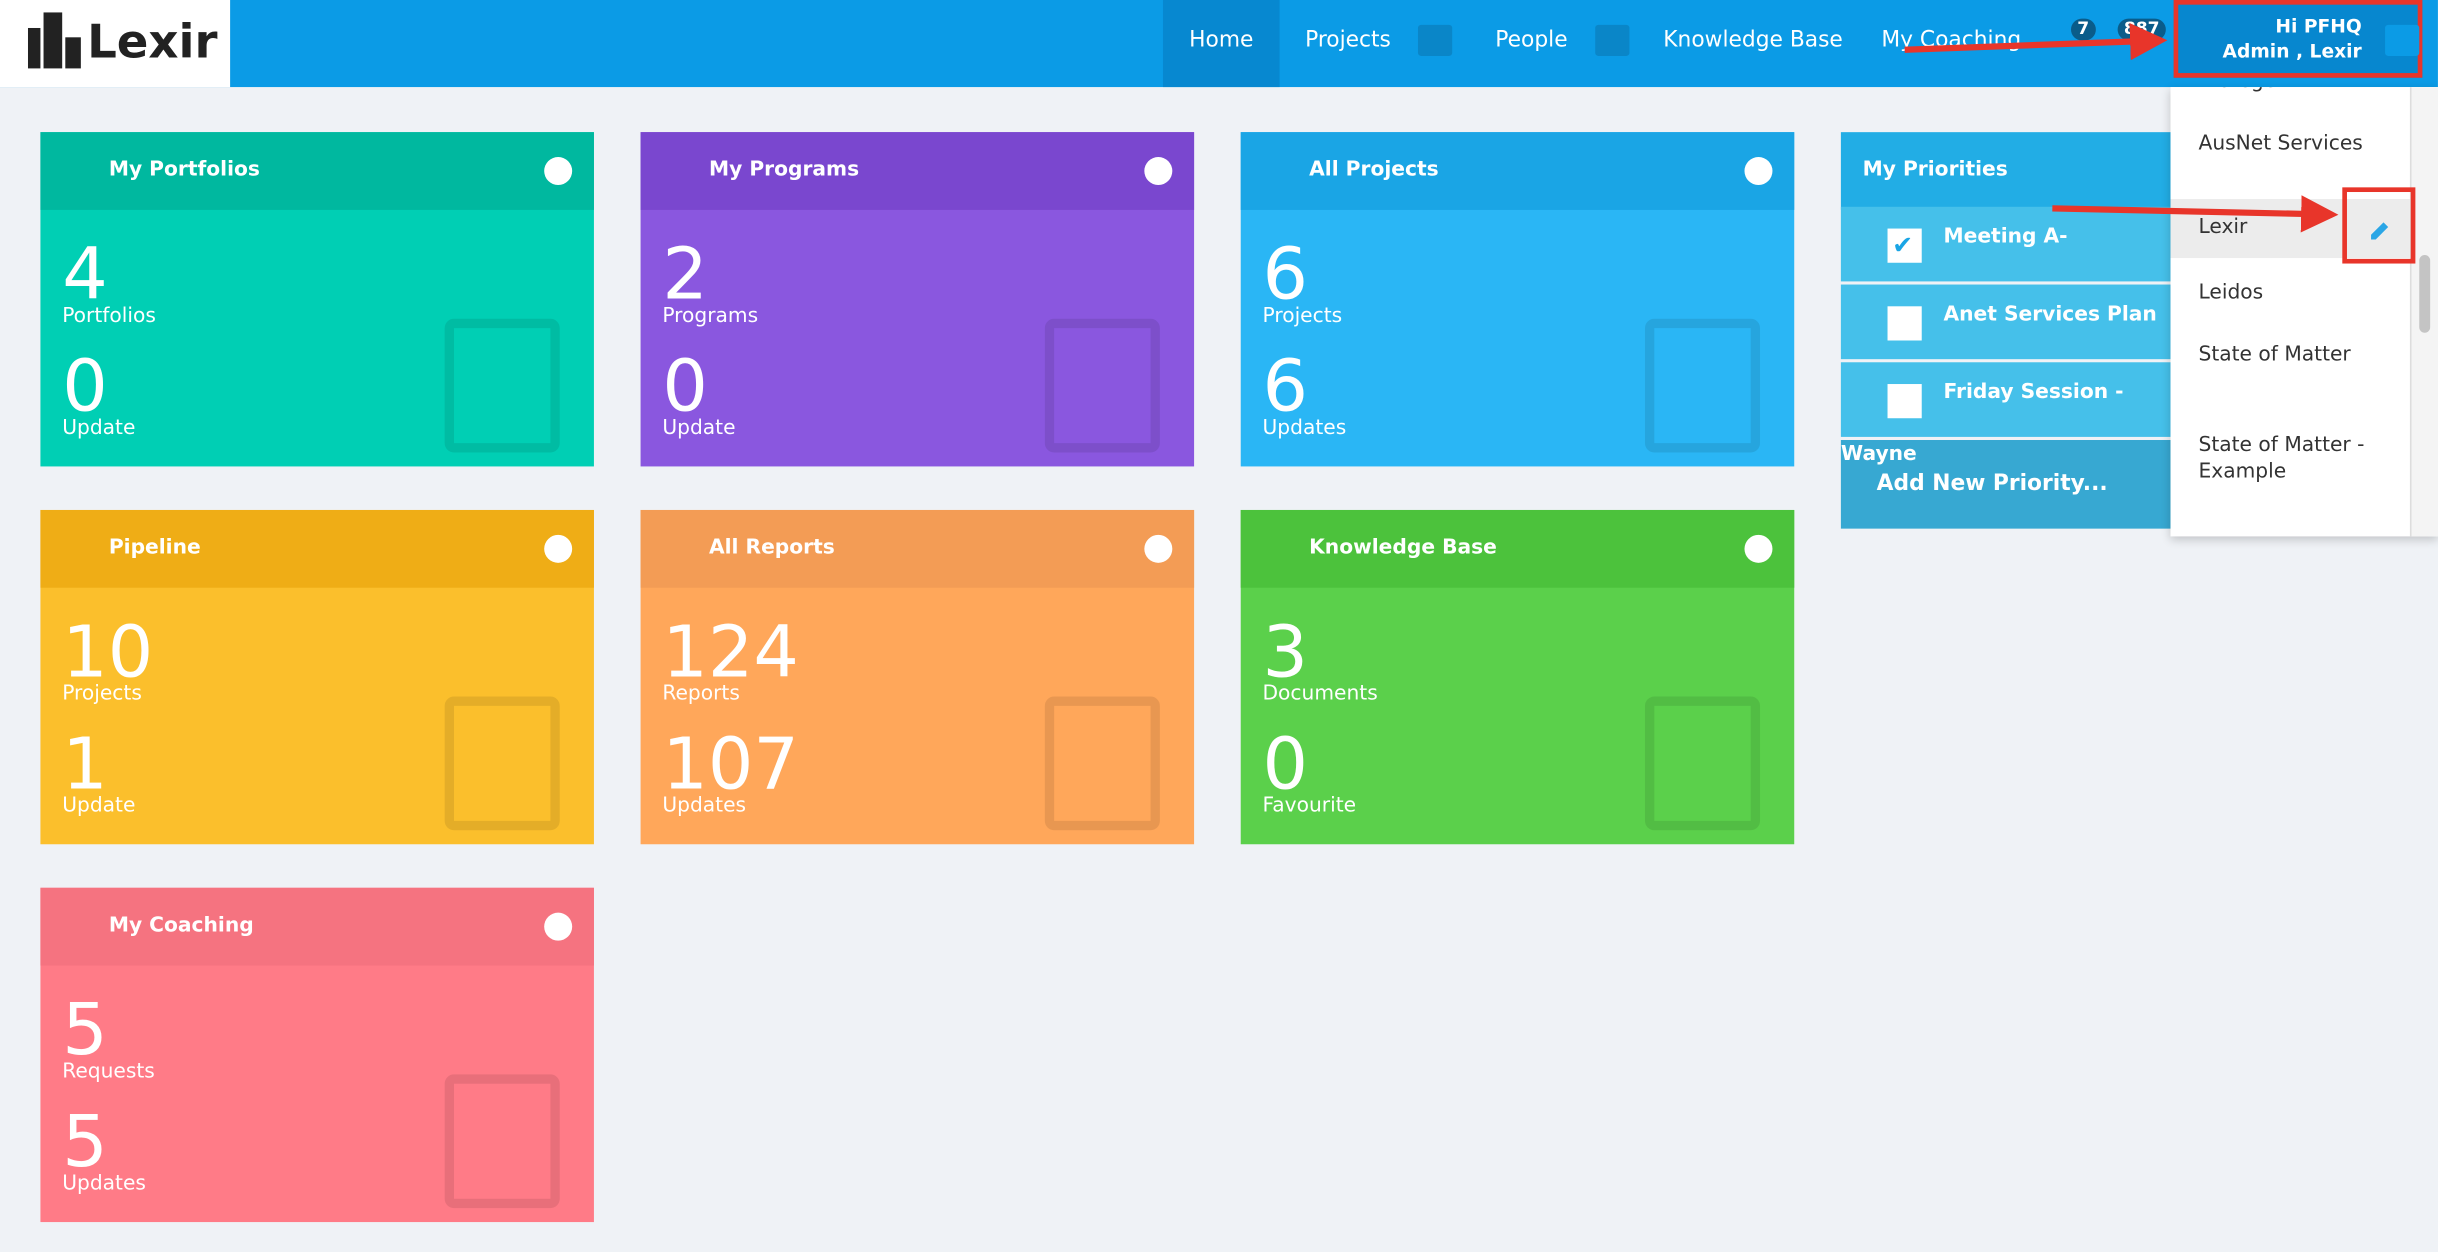 This screenshot has height=1252, width=2438. What do you see at coordinates (730, 651) in the screenshot?
I see `count-primary: 124` at bounding box center [730, 651].